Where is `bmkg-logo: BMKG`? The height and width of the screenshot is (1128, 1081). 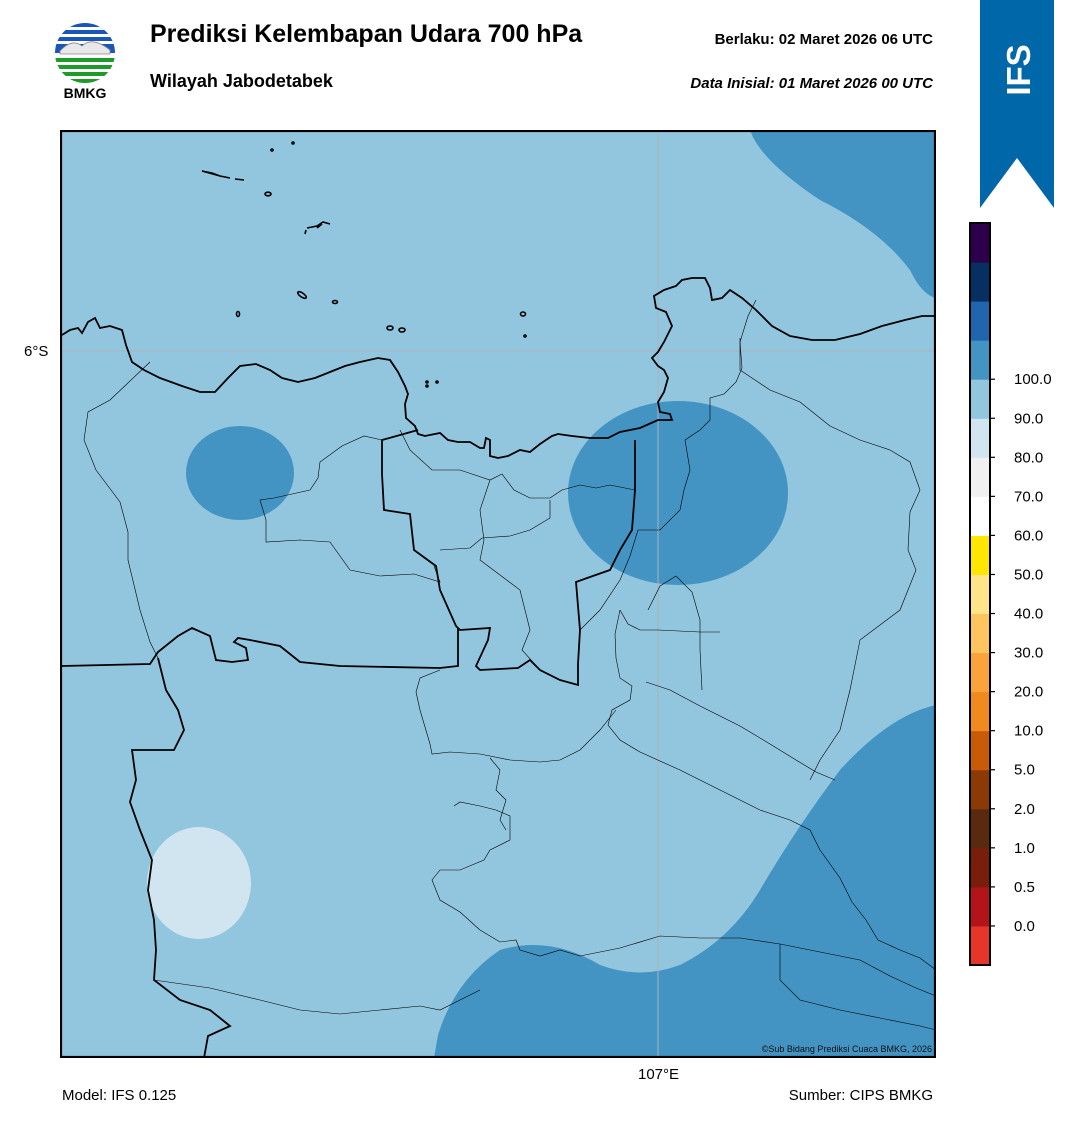 bmkg-logo: BMKG is located at coordinates (85, 61).